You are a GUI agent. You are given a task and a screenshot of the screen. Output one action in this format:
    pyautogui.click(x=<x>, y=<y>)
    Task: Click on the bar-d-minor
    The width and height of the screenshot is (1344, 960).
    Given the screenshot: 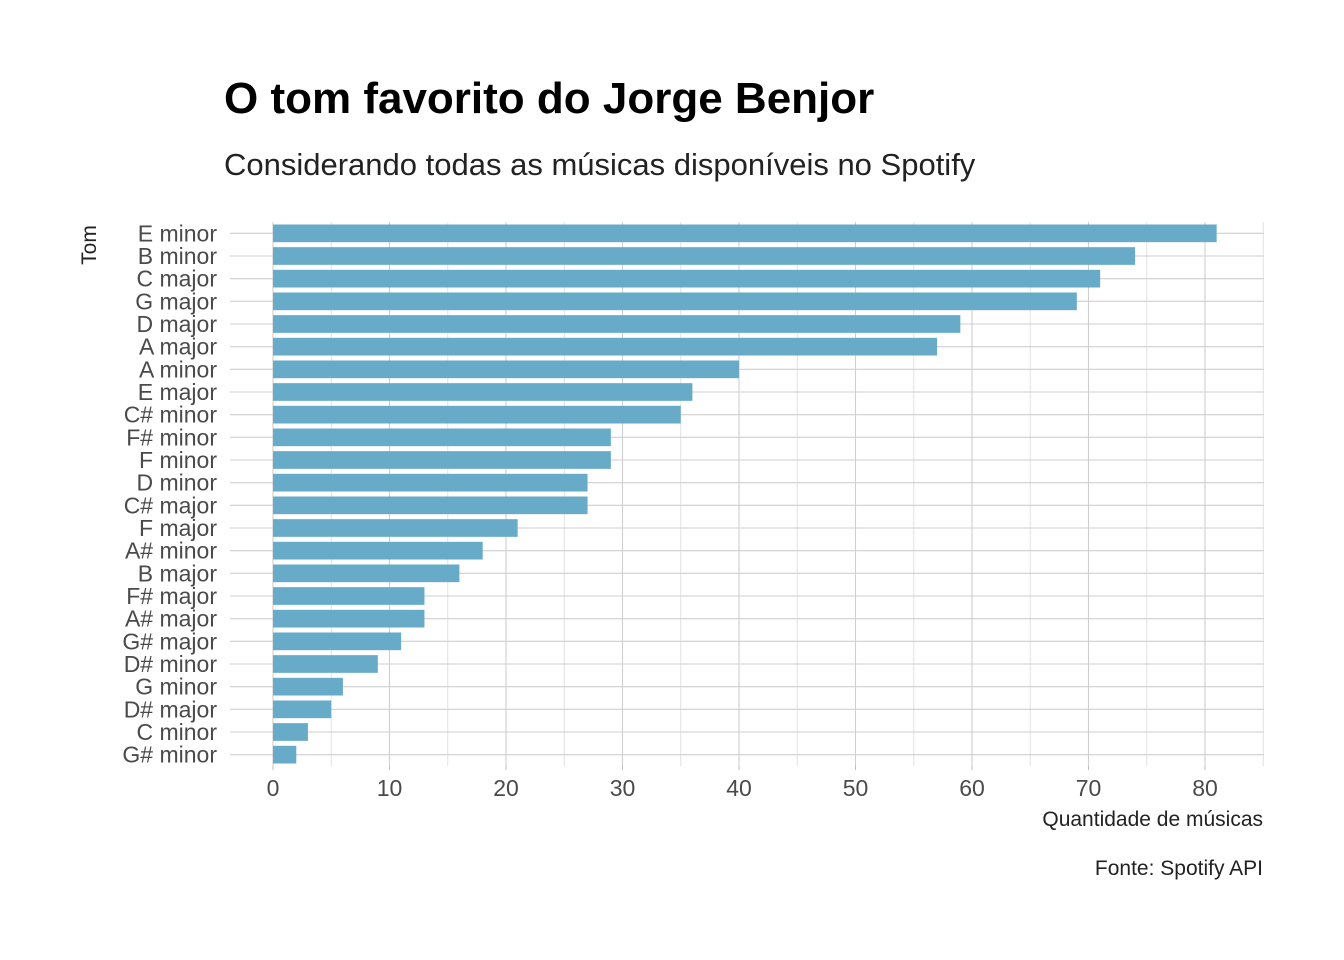 What is the action you would take?
    pyautogui.click(x=430, y=482)
    